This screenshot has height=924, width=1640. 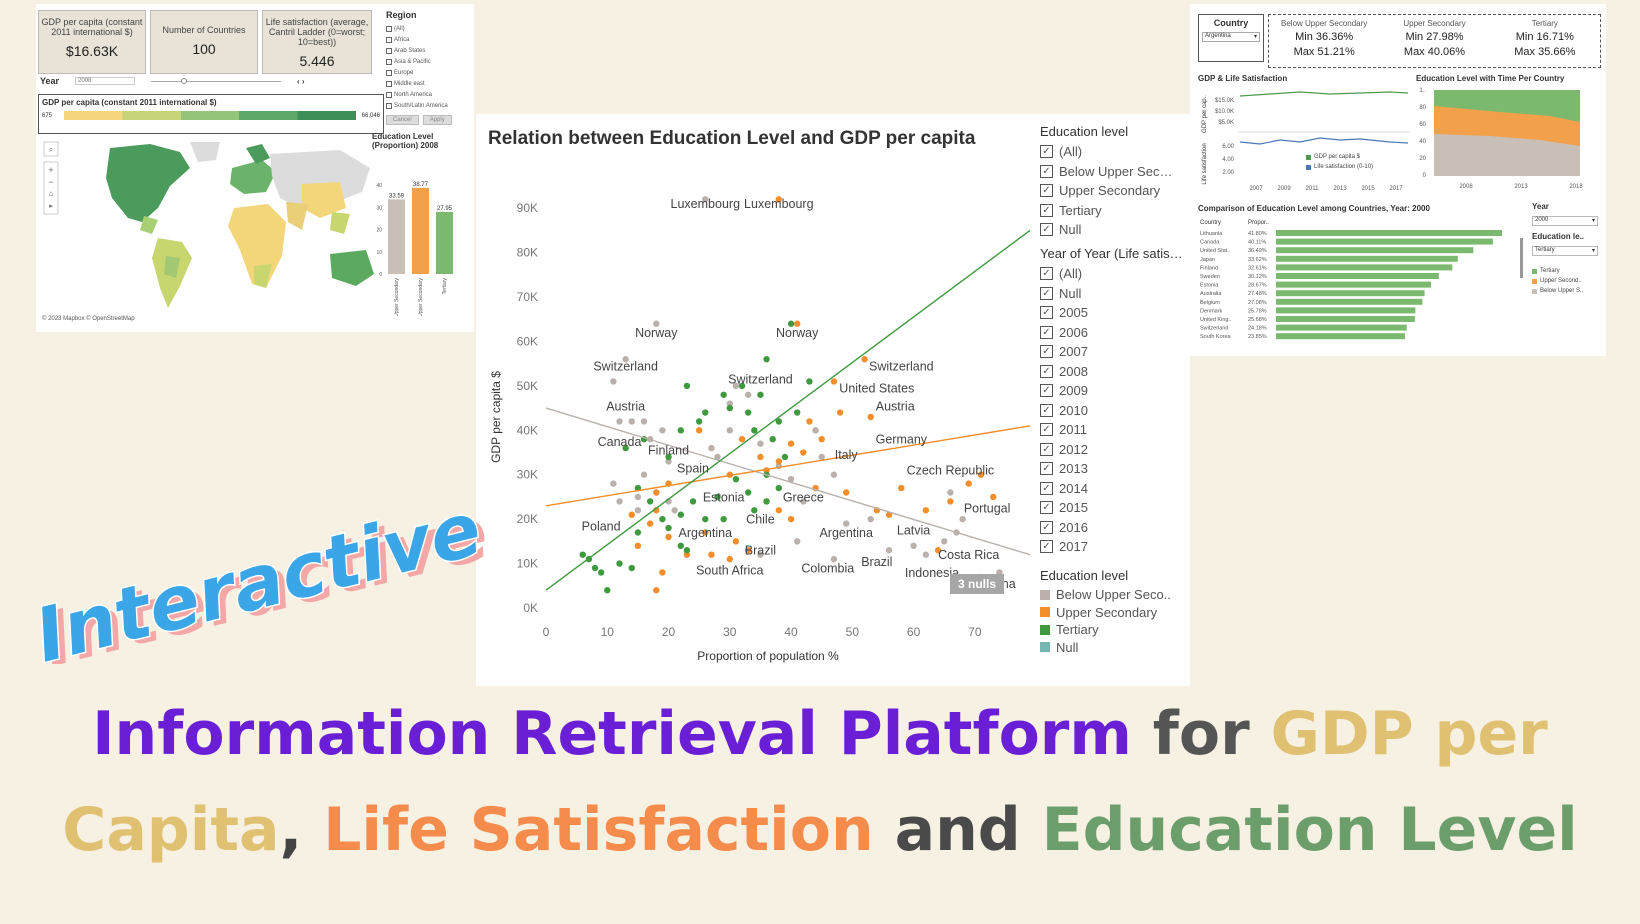 I want to click on year-filter-option: ✓ 2011, so click(x=1111, y=430).